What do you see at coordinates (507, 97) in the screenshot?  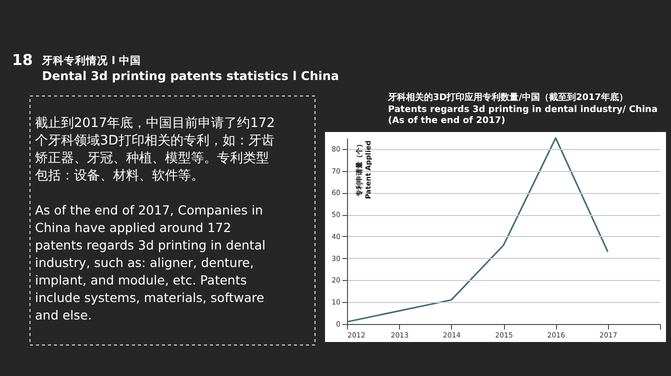 I see `chart-title: 牙科相关的3D打印应用专利数量/中国（截至到2017年底）` at bounding box center [507, 97].